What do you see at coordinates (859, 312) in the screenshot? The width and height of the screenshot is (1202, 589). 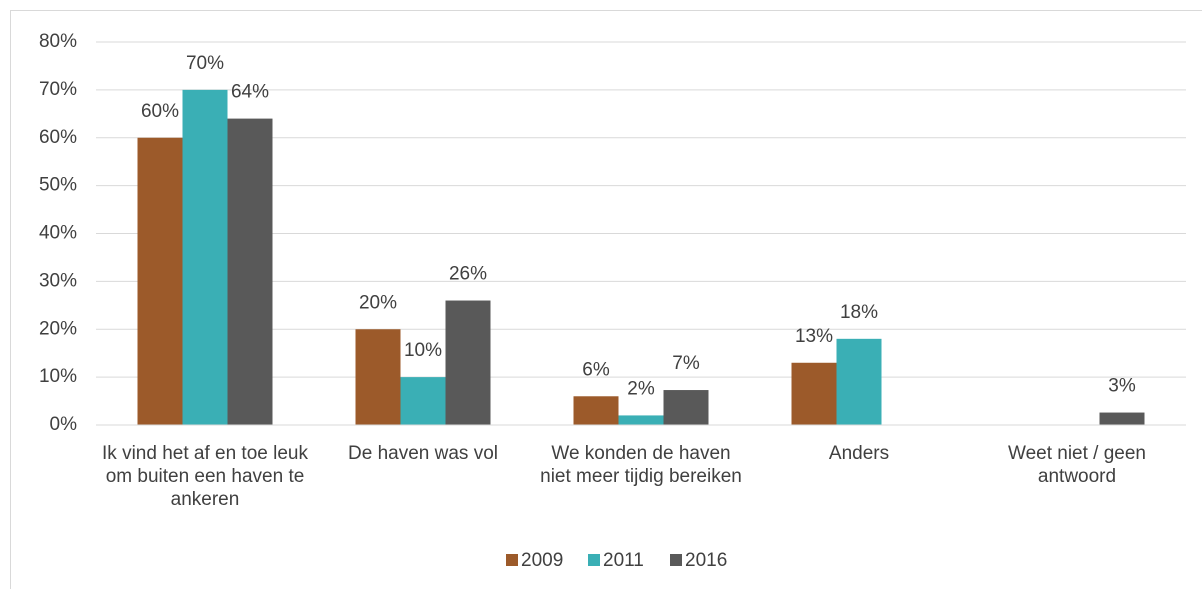 I see `data-label: 18%` at bounding box center [859, 312].